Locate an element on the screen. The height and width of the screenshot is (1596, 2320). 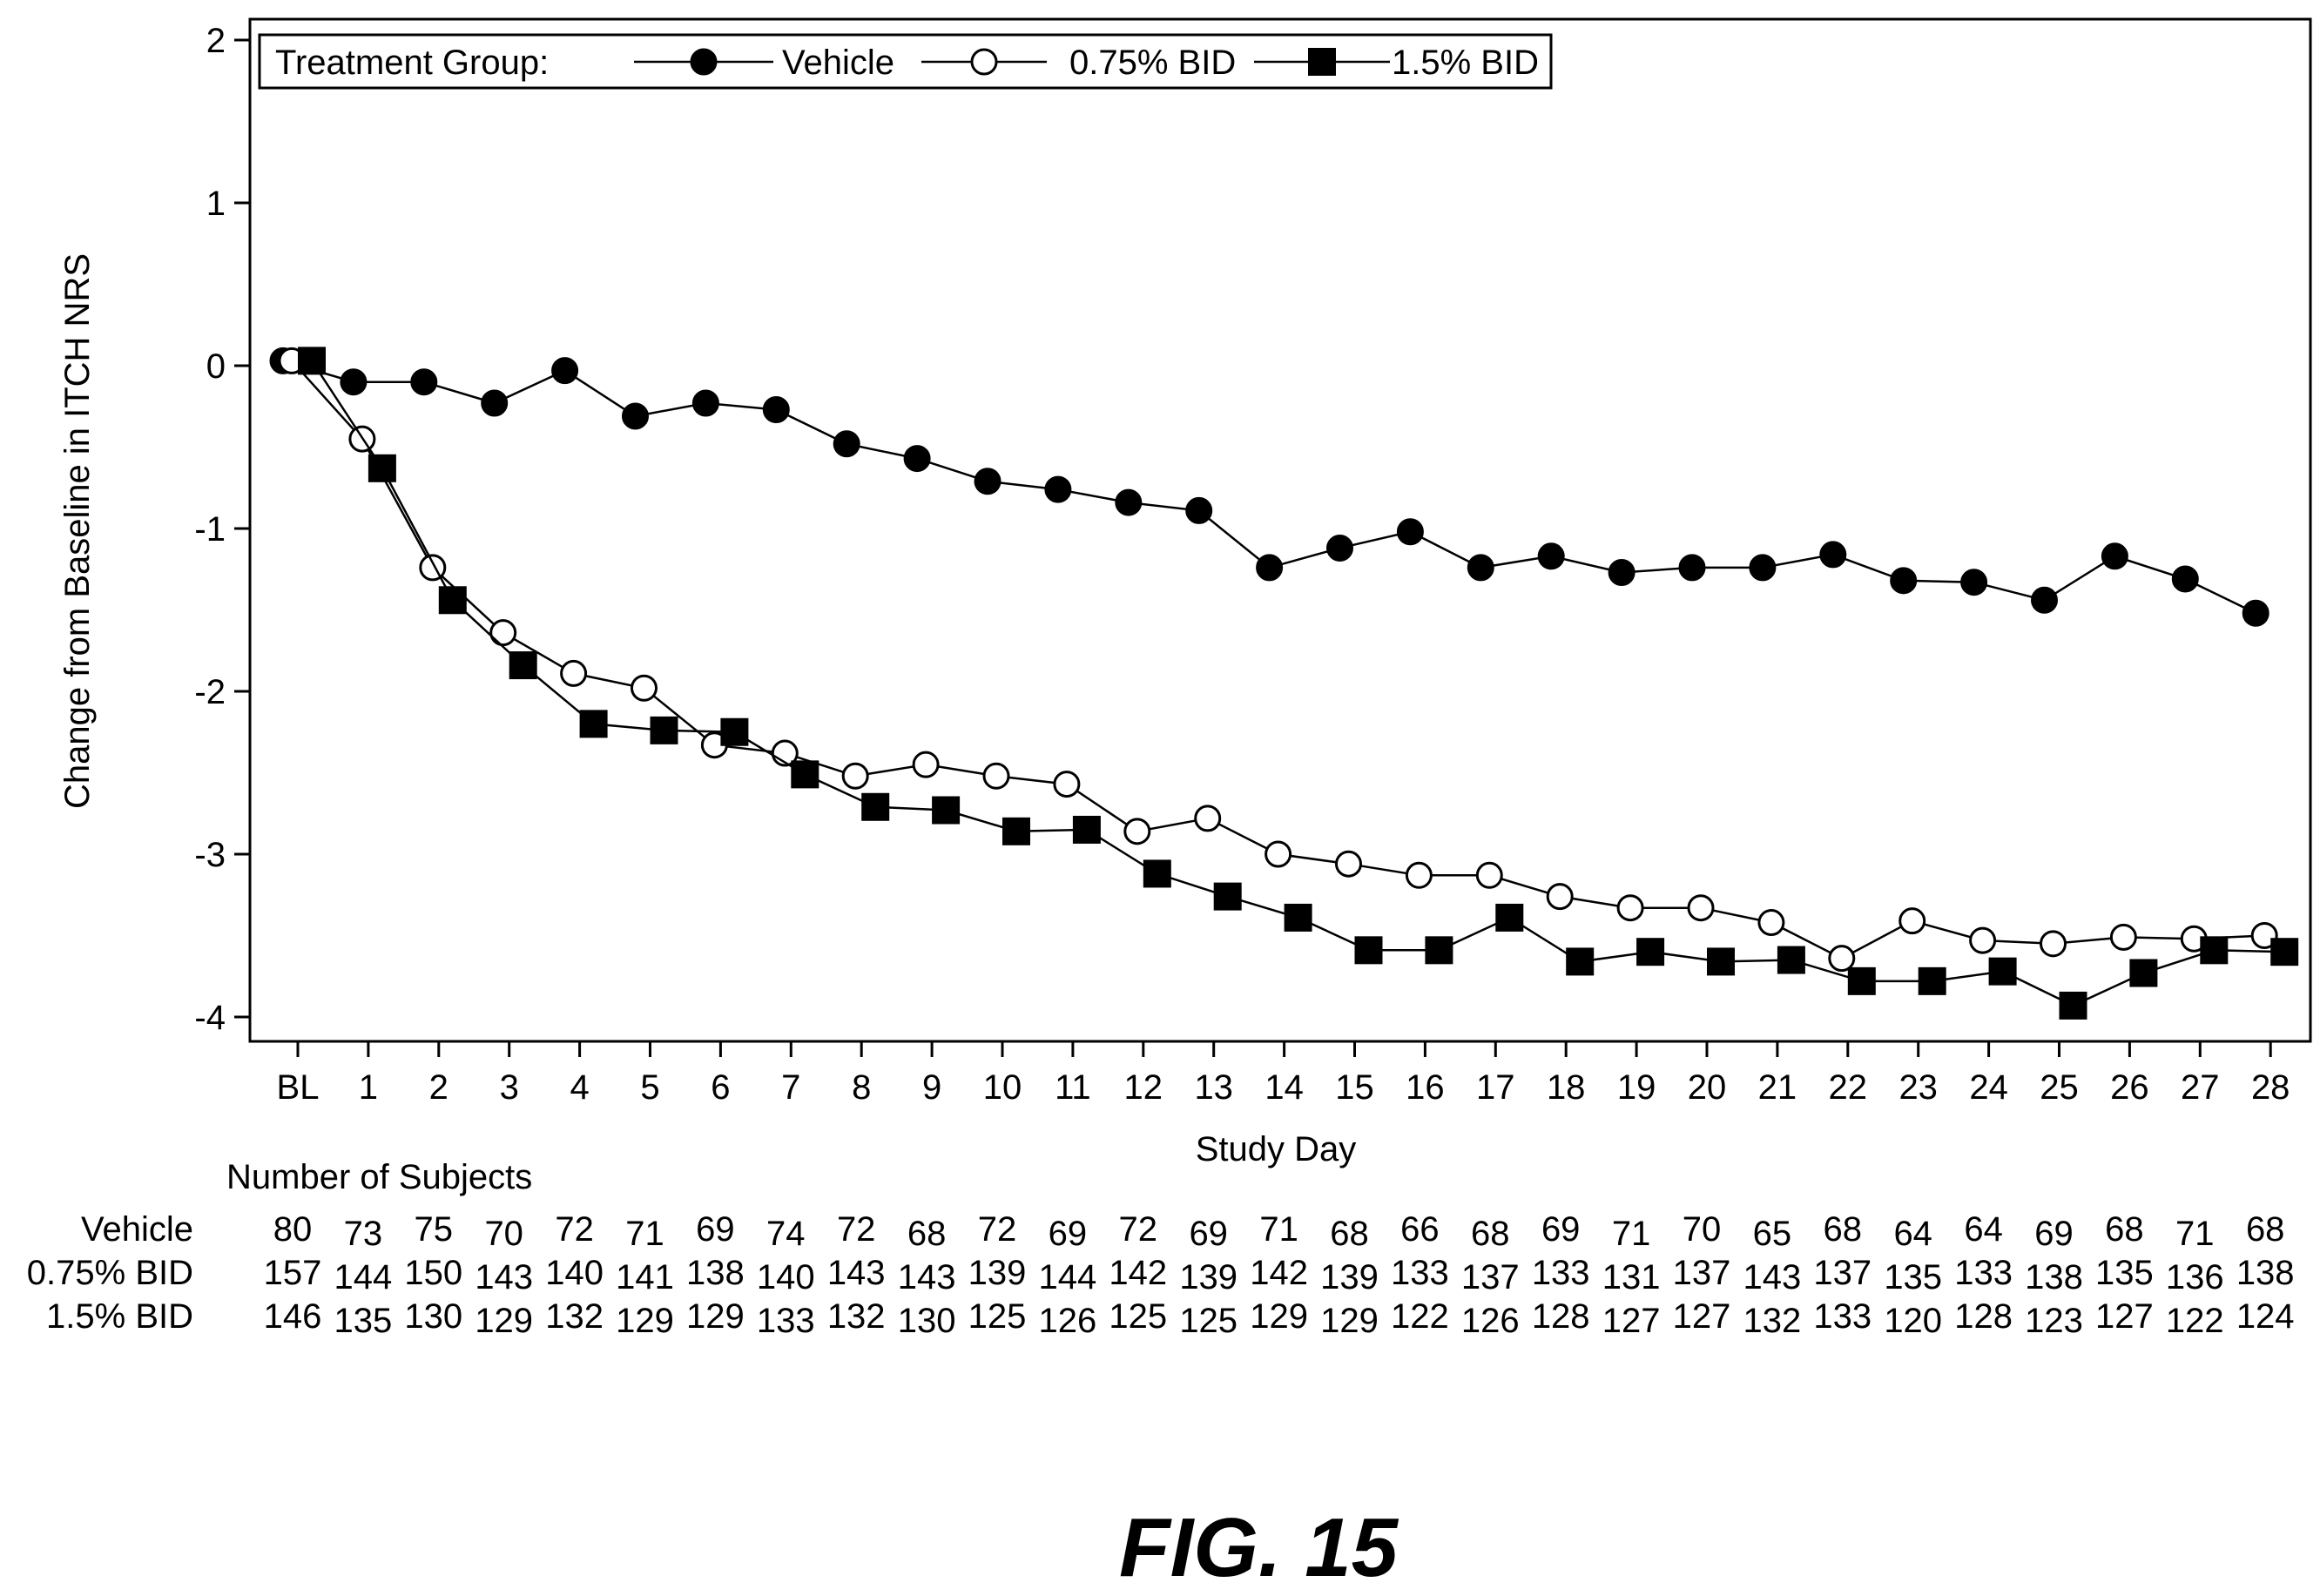
figure-label: FIG. 15 is located at coordinates (1259, 1547).